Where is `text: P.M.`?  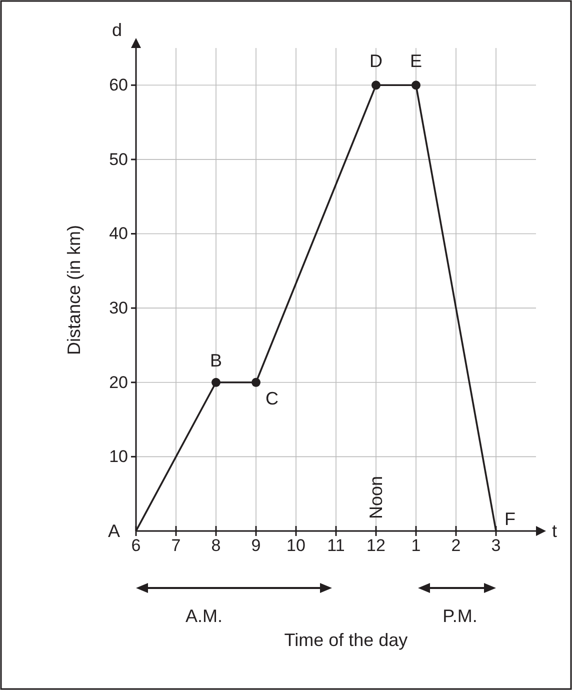 text: P.M. is located at coordinates (460, 616).